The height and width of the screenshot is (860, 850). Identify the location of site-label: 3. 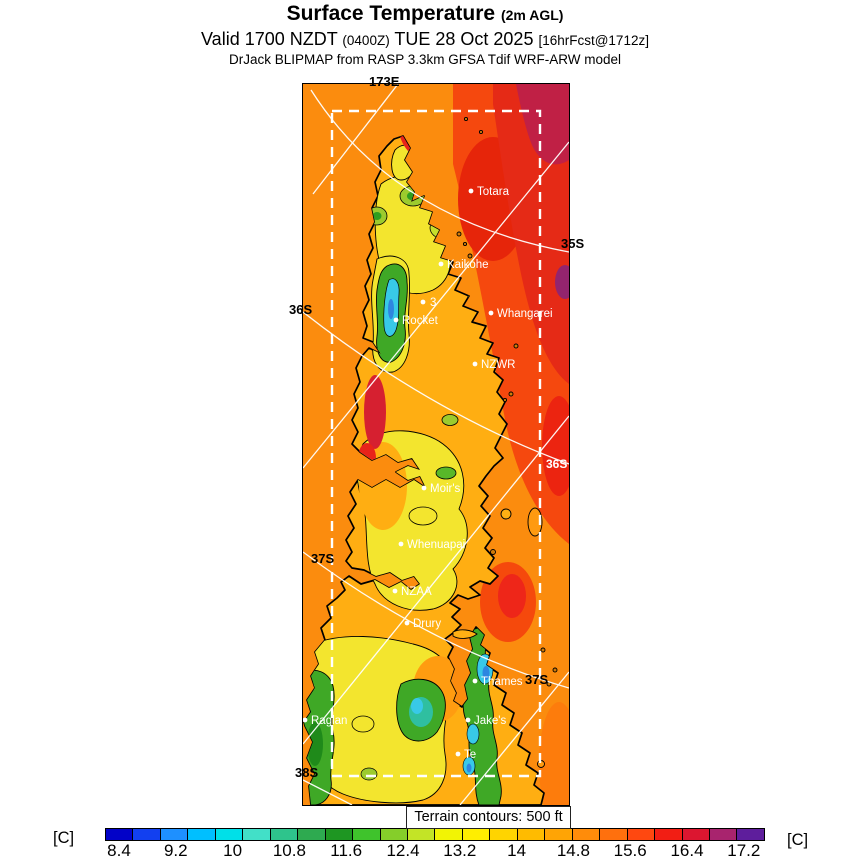
(433, 303).